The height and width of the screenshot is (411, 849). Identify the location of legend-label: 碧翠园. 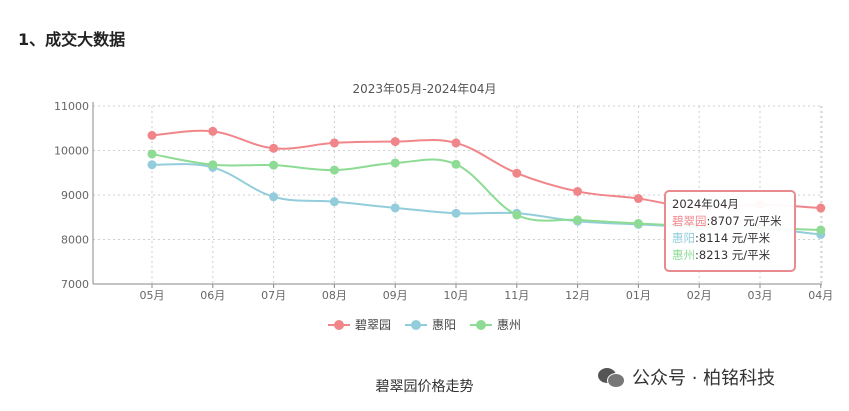
(372, 325).